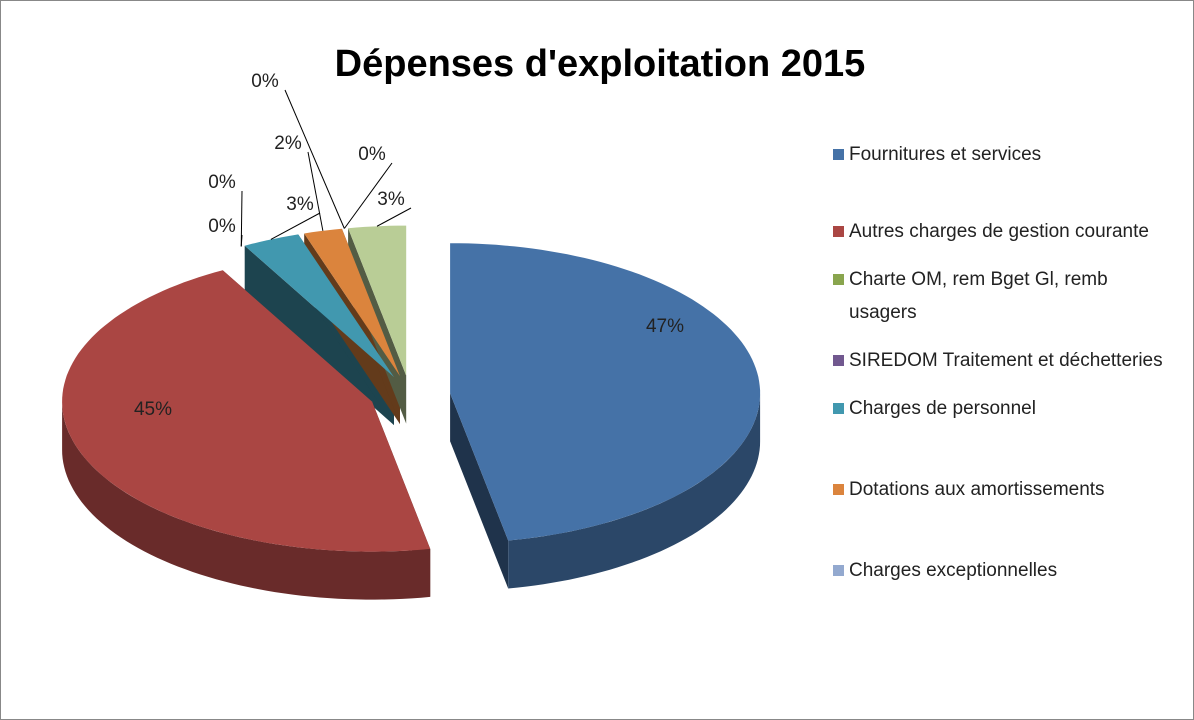 This screenshot has width=1194, height=720. I want to click on legend-label: Charte OM, rem Bget Gl, remb usagers, so click(978, 296).